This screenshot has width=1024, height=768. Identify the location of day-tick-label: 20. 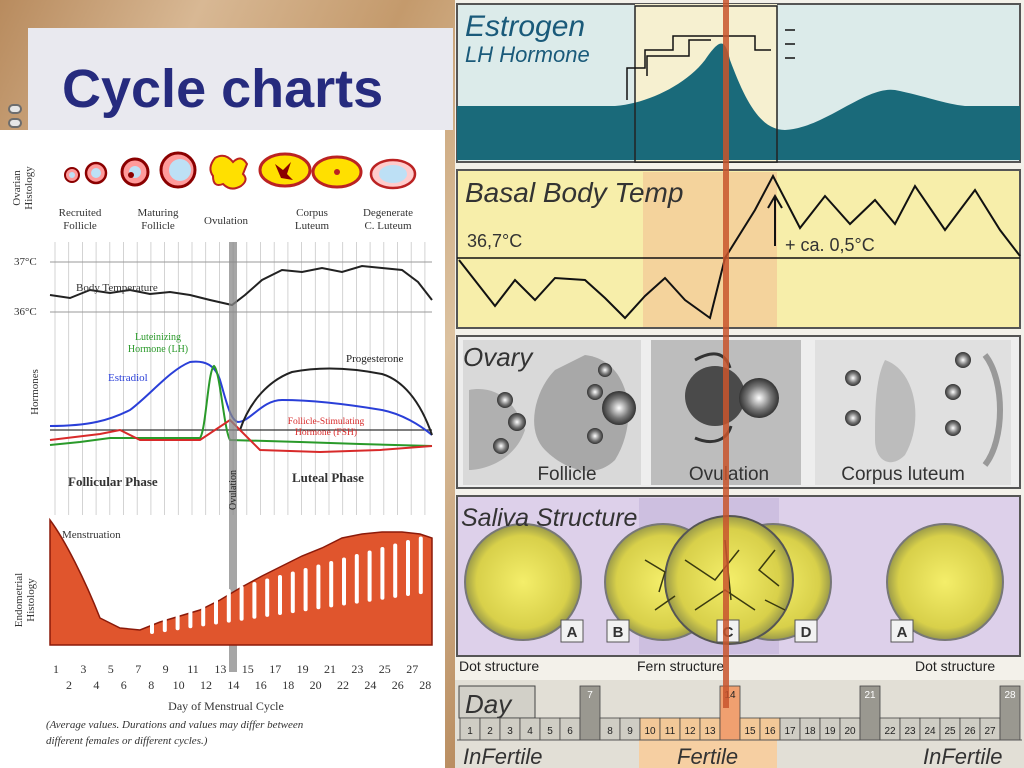
(316, 685).